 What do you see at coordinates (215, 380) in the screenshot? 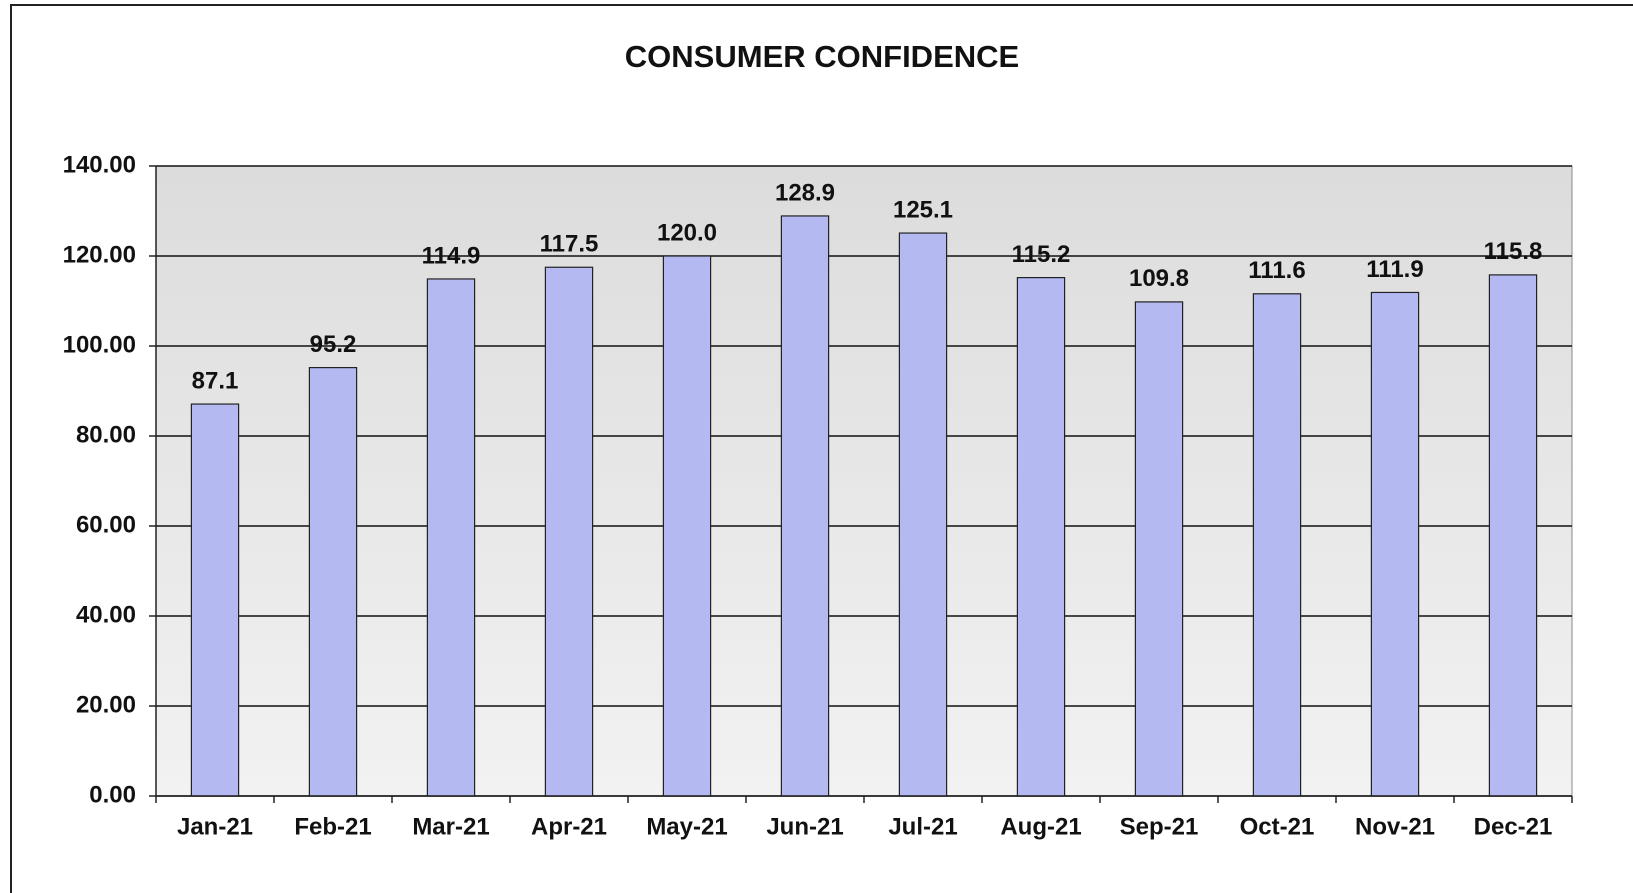
I see `data-label: 87.1` at bounding box center [215, 380].